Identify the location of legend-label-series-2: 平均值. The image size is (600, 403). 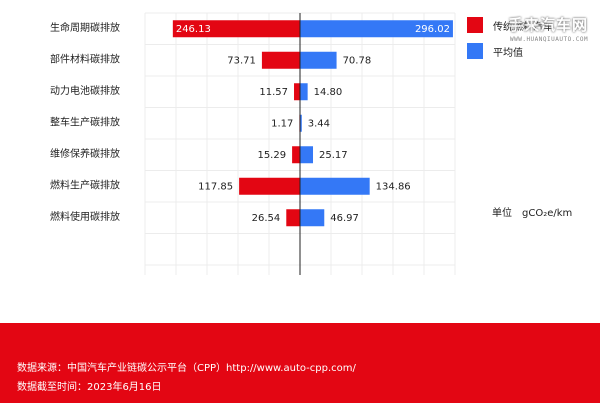
(508, 53).